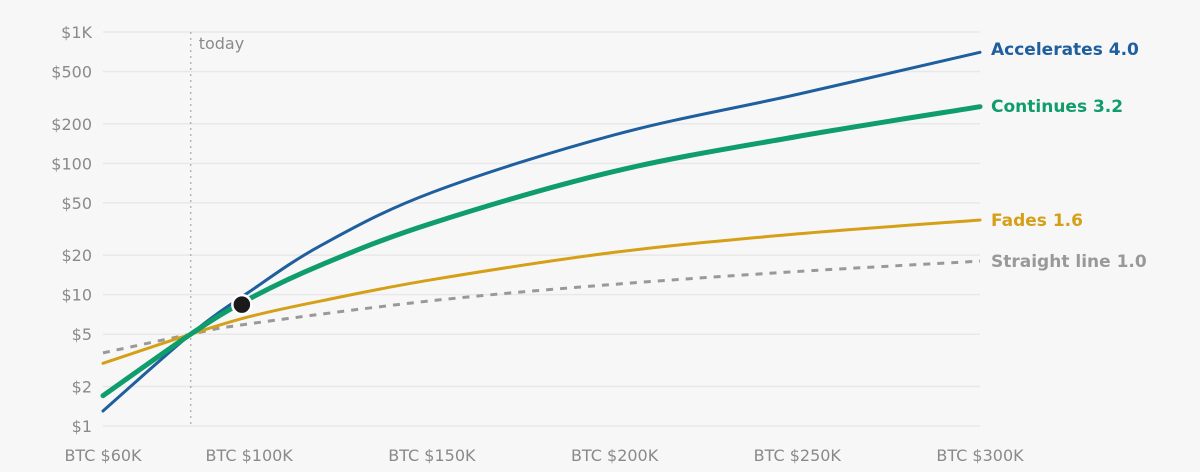 Image resolution: width=1200 pixels, height=472 pixels. I want to click on y-tick-label: $10, so click(76, 295).